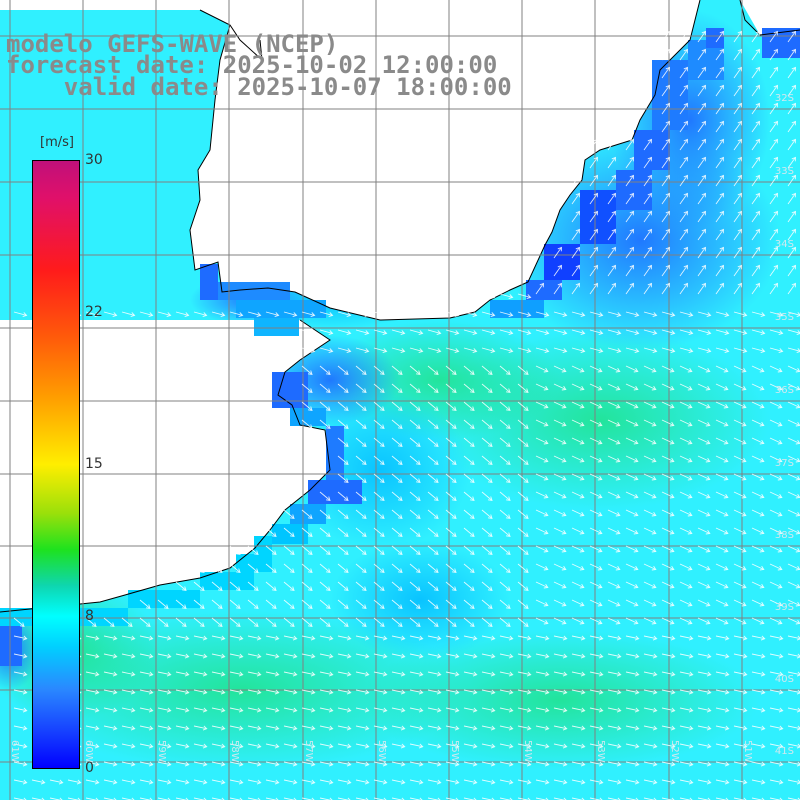  Describe the element at coordinates (308, 751) in the screenshot. I see `lon-label: 57W` at that location.